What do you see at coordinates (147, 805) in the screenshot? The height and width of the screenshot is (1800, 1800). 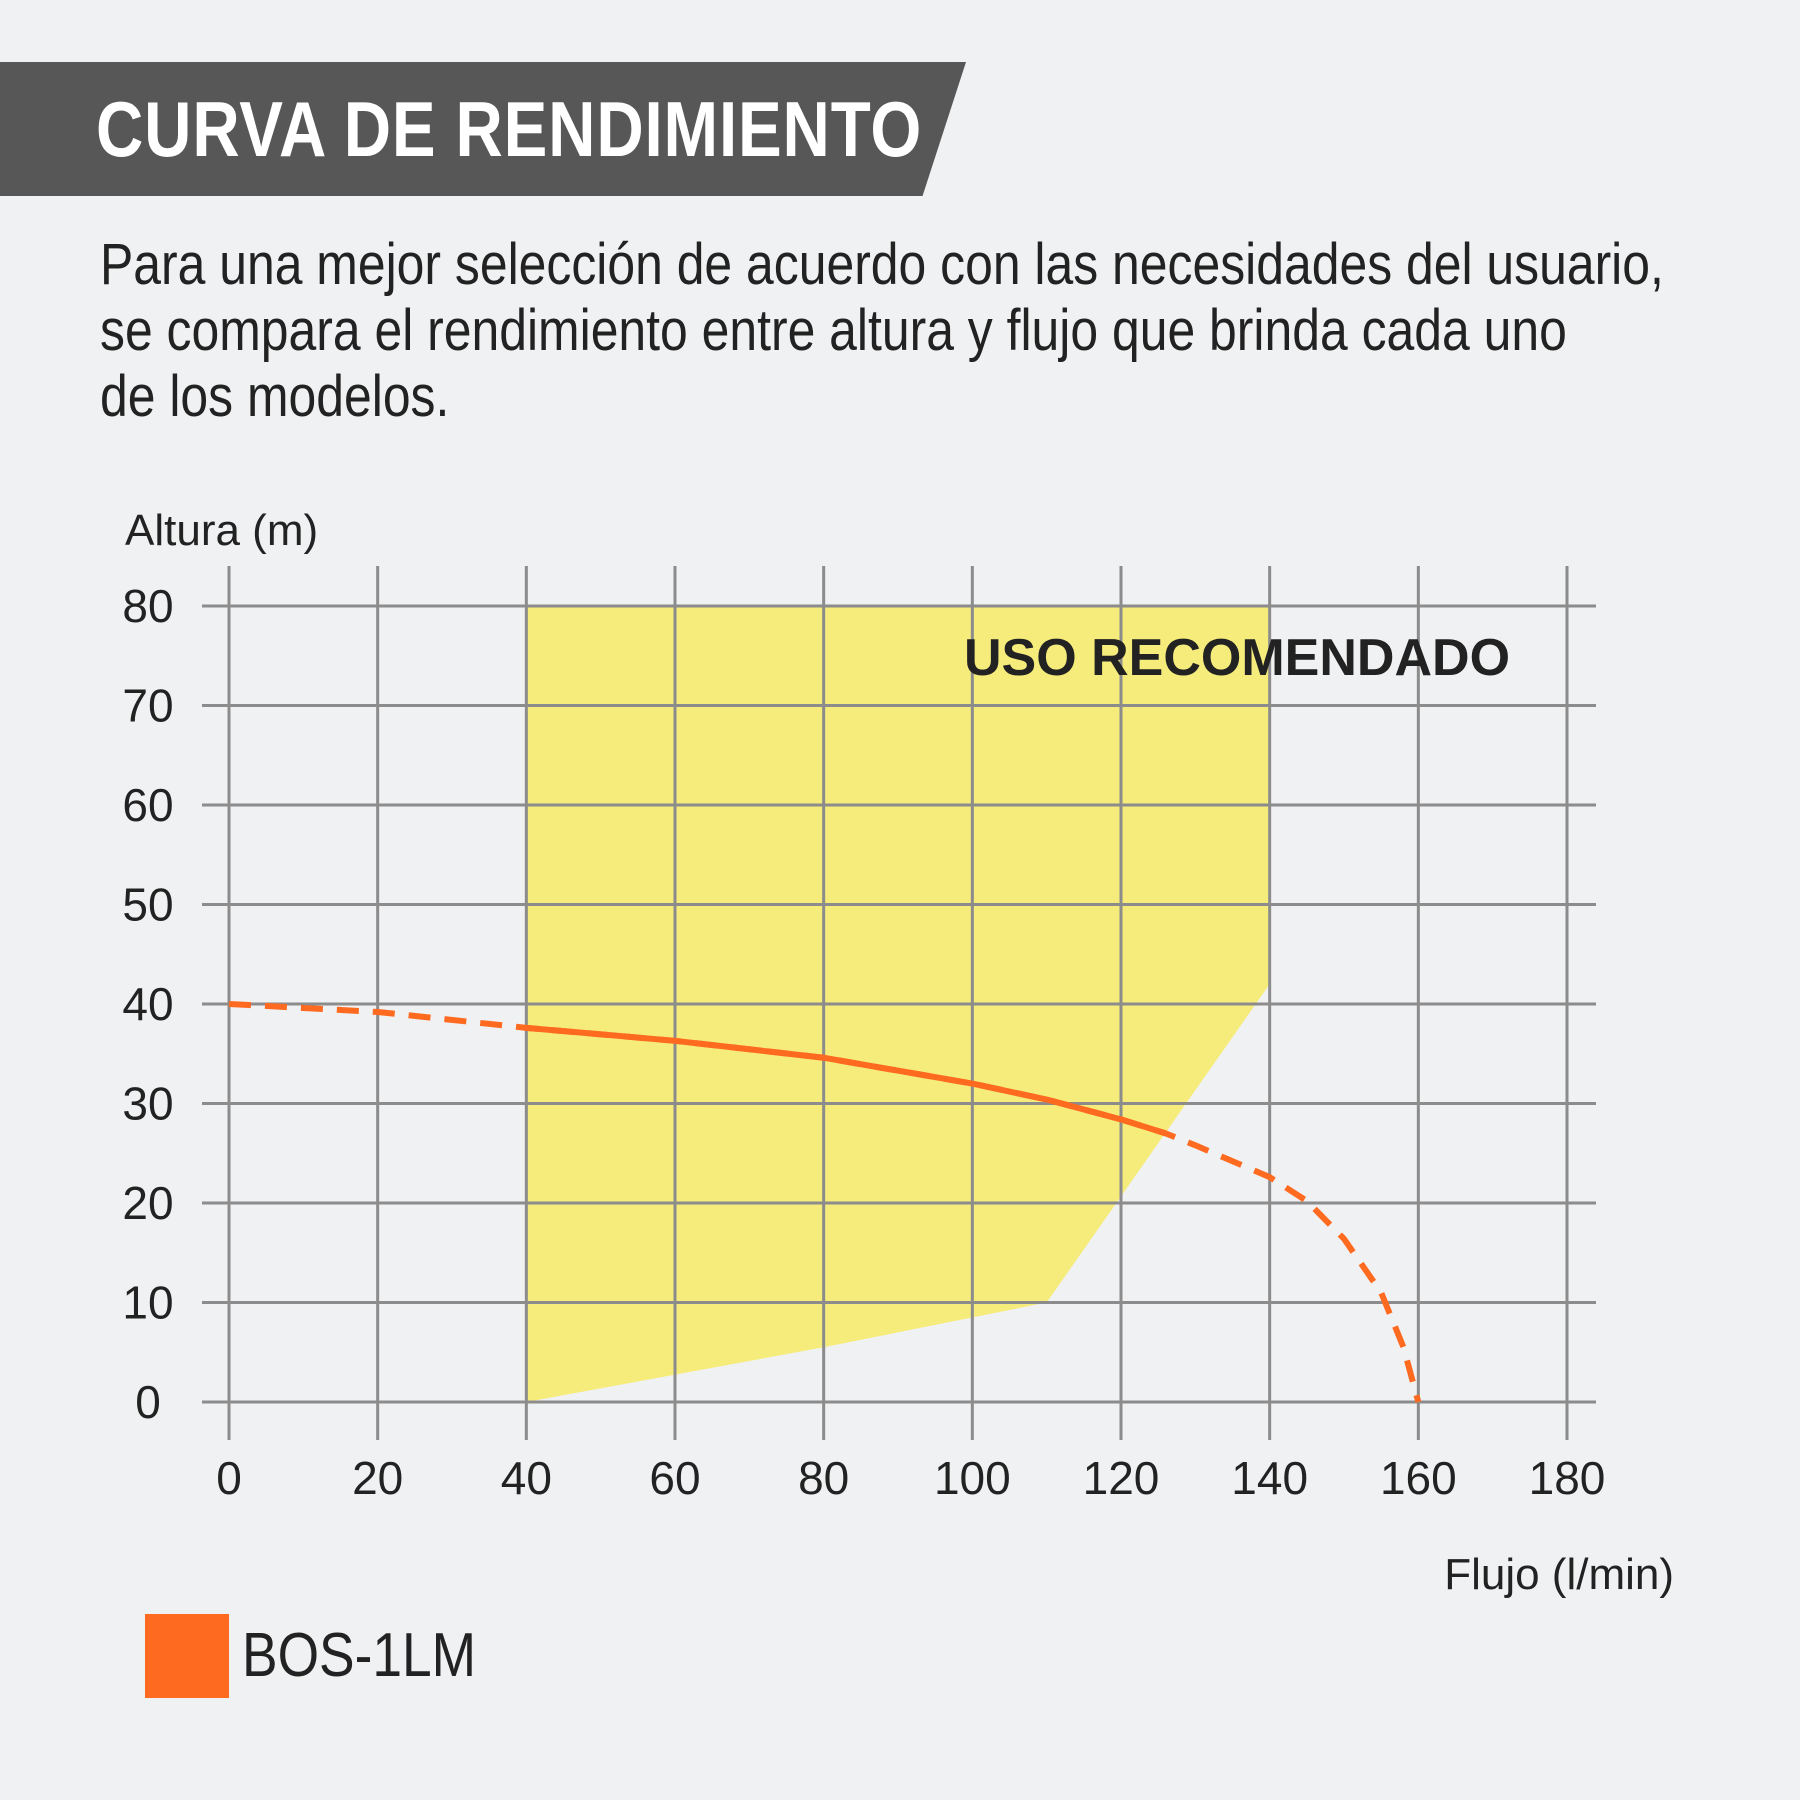 I see `y-tick-label-60: 60` at bounding box center [147, 805].